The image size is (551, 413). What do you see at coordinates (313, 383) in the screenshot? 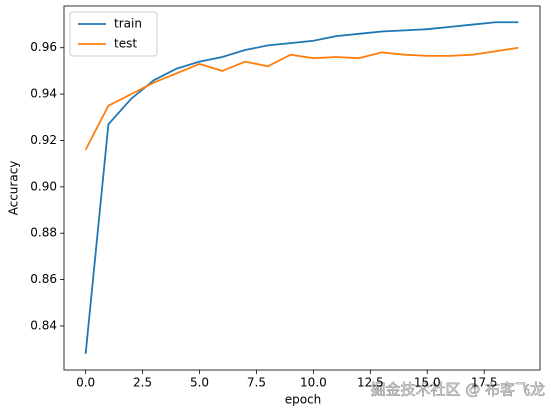
I see `x-tick-label: 10.0` at bounding box center [313, 383].